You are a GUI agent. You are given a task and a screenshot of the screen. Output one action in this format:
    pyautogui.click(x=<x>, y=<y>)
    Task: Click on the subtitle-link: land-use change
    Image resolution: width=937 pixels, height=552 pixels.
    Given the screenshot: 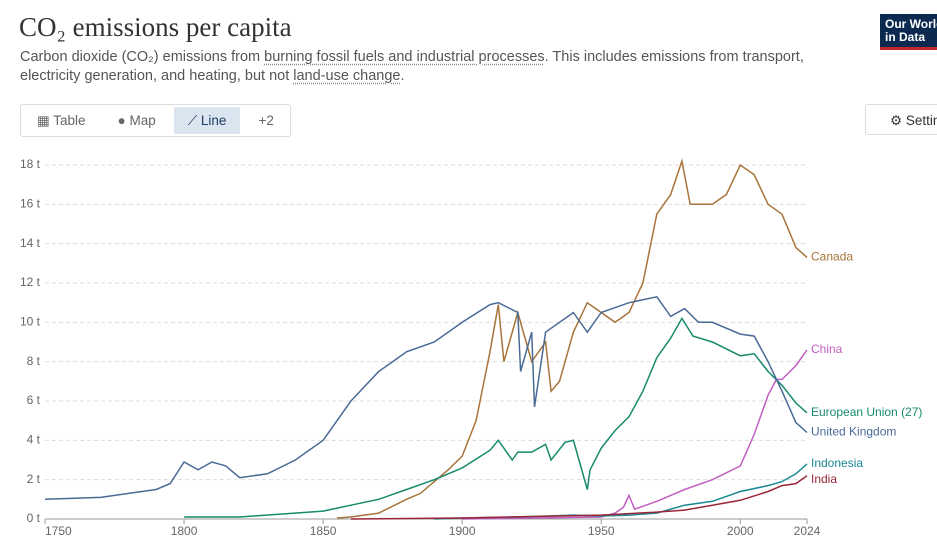 What is the action you would take?
    pyautogui.click(x=347, y=76)
    